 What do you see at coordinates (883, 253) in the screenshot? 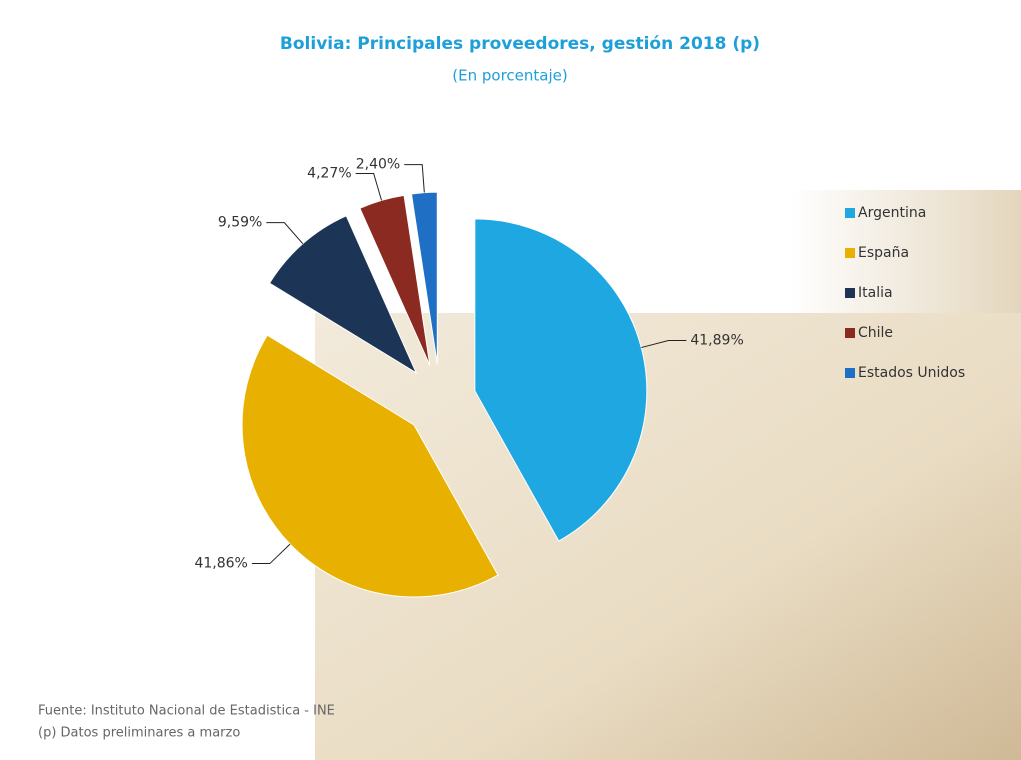
I see `legend-label: España` at bounding box center [883, 253].